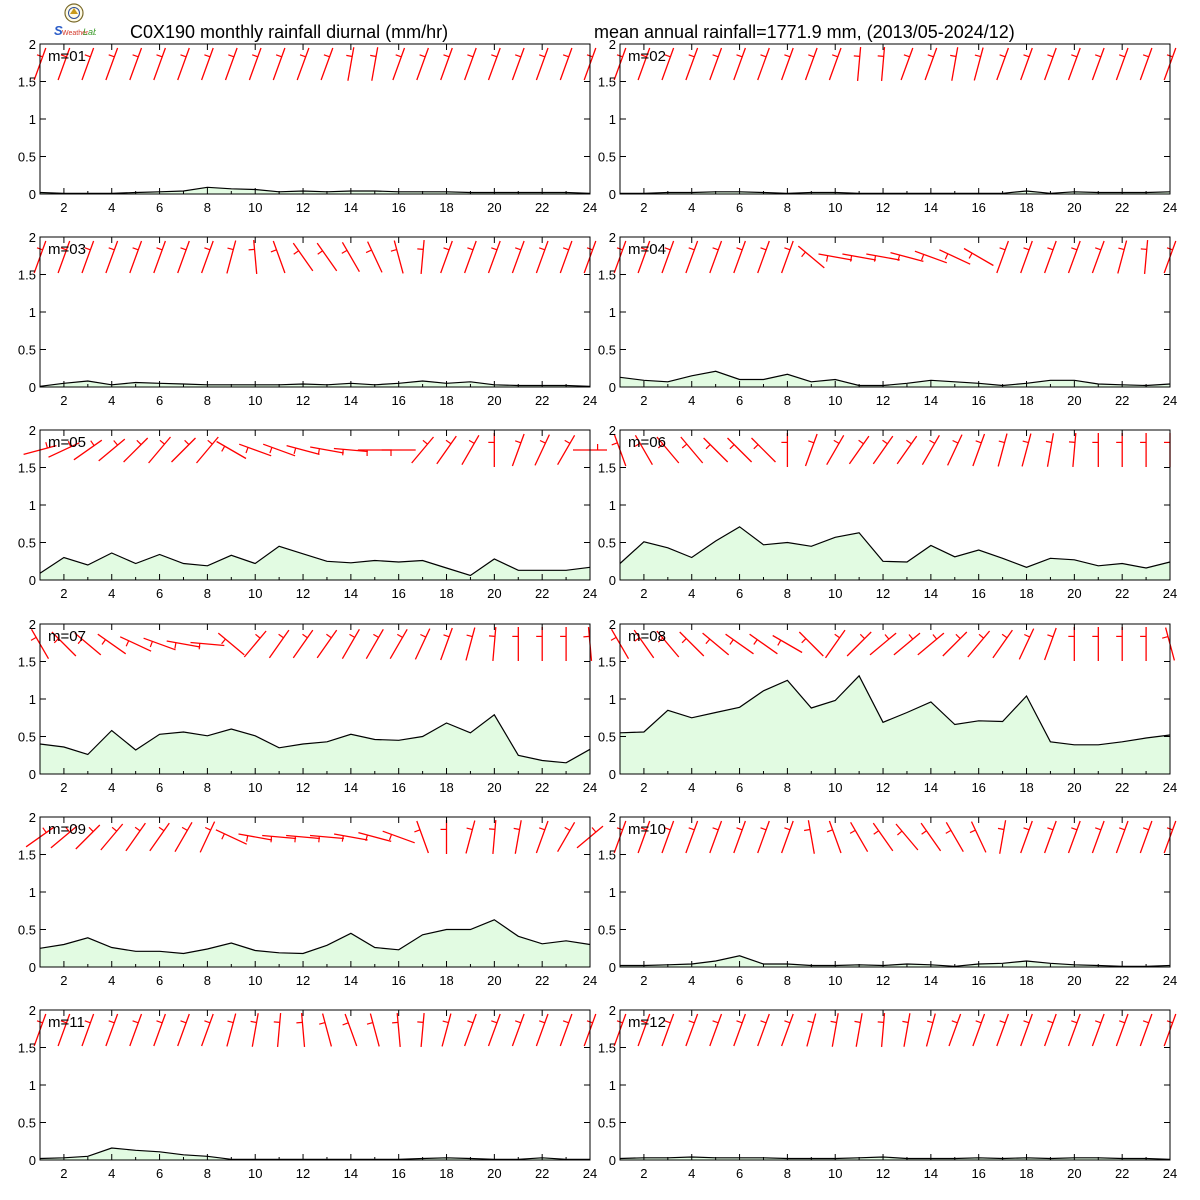 This screenshot has width=1200, height=1200. What do you see at coordinates (63, 787) in the screenshot?
I see `x-tick-label: 2` at bounding box center [63, 787].